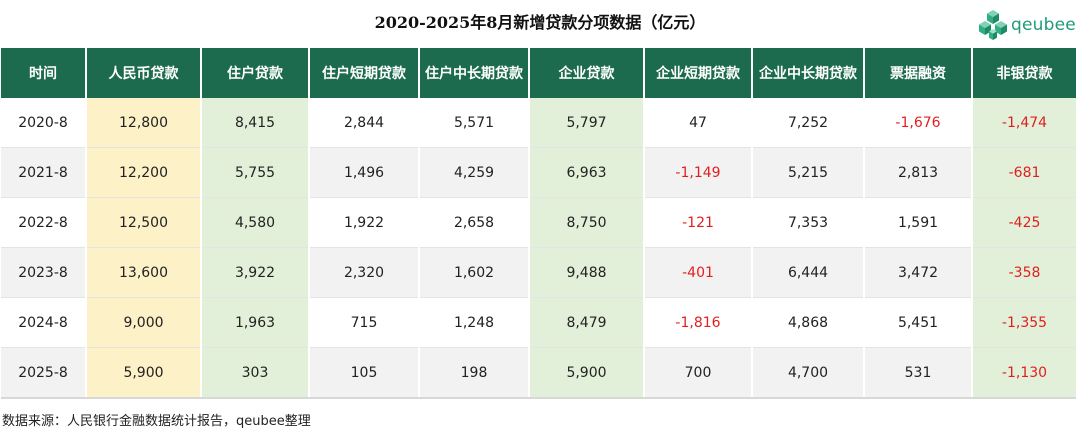  I want to click on table-cell: 2025-8, so click(44, 373).